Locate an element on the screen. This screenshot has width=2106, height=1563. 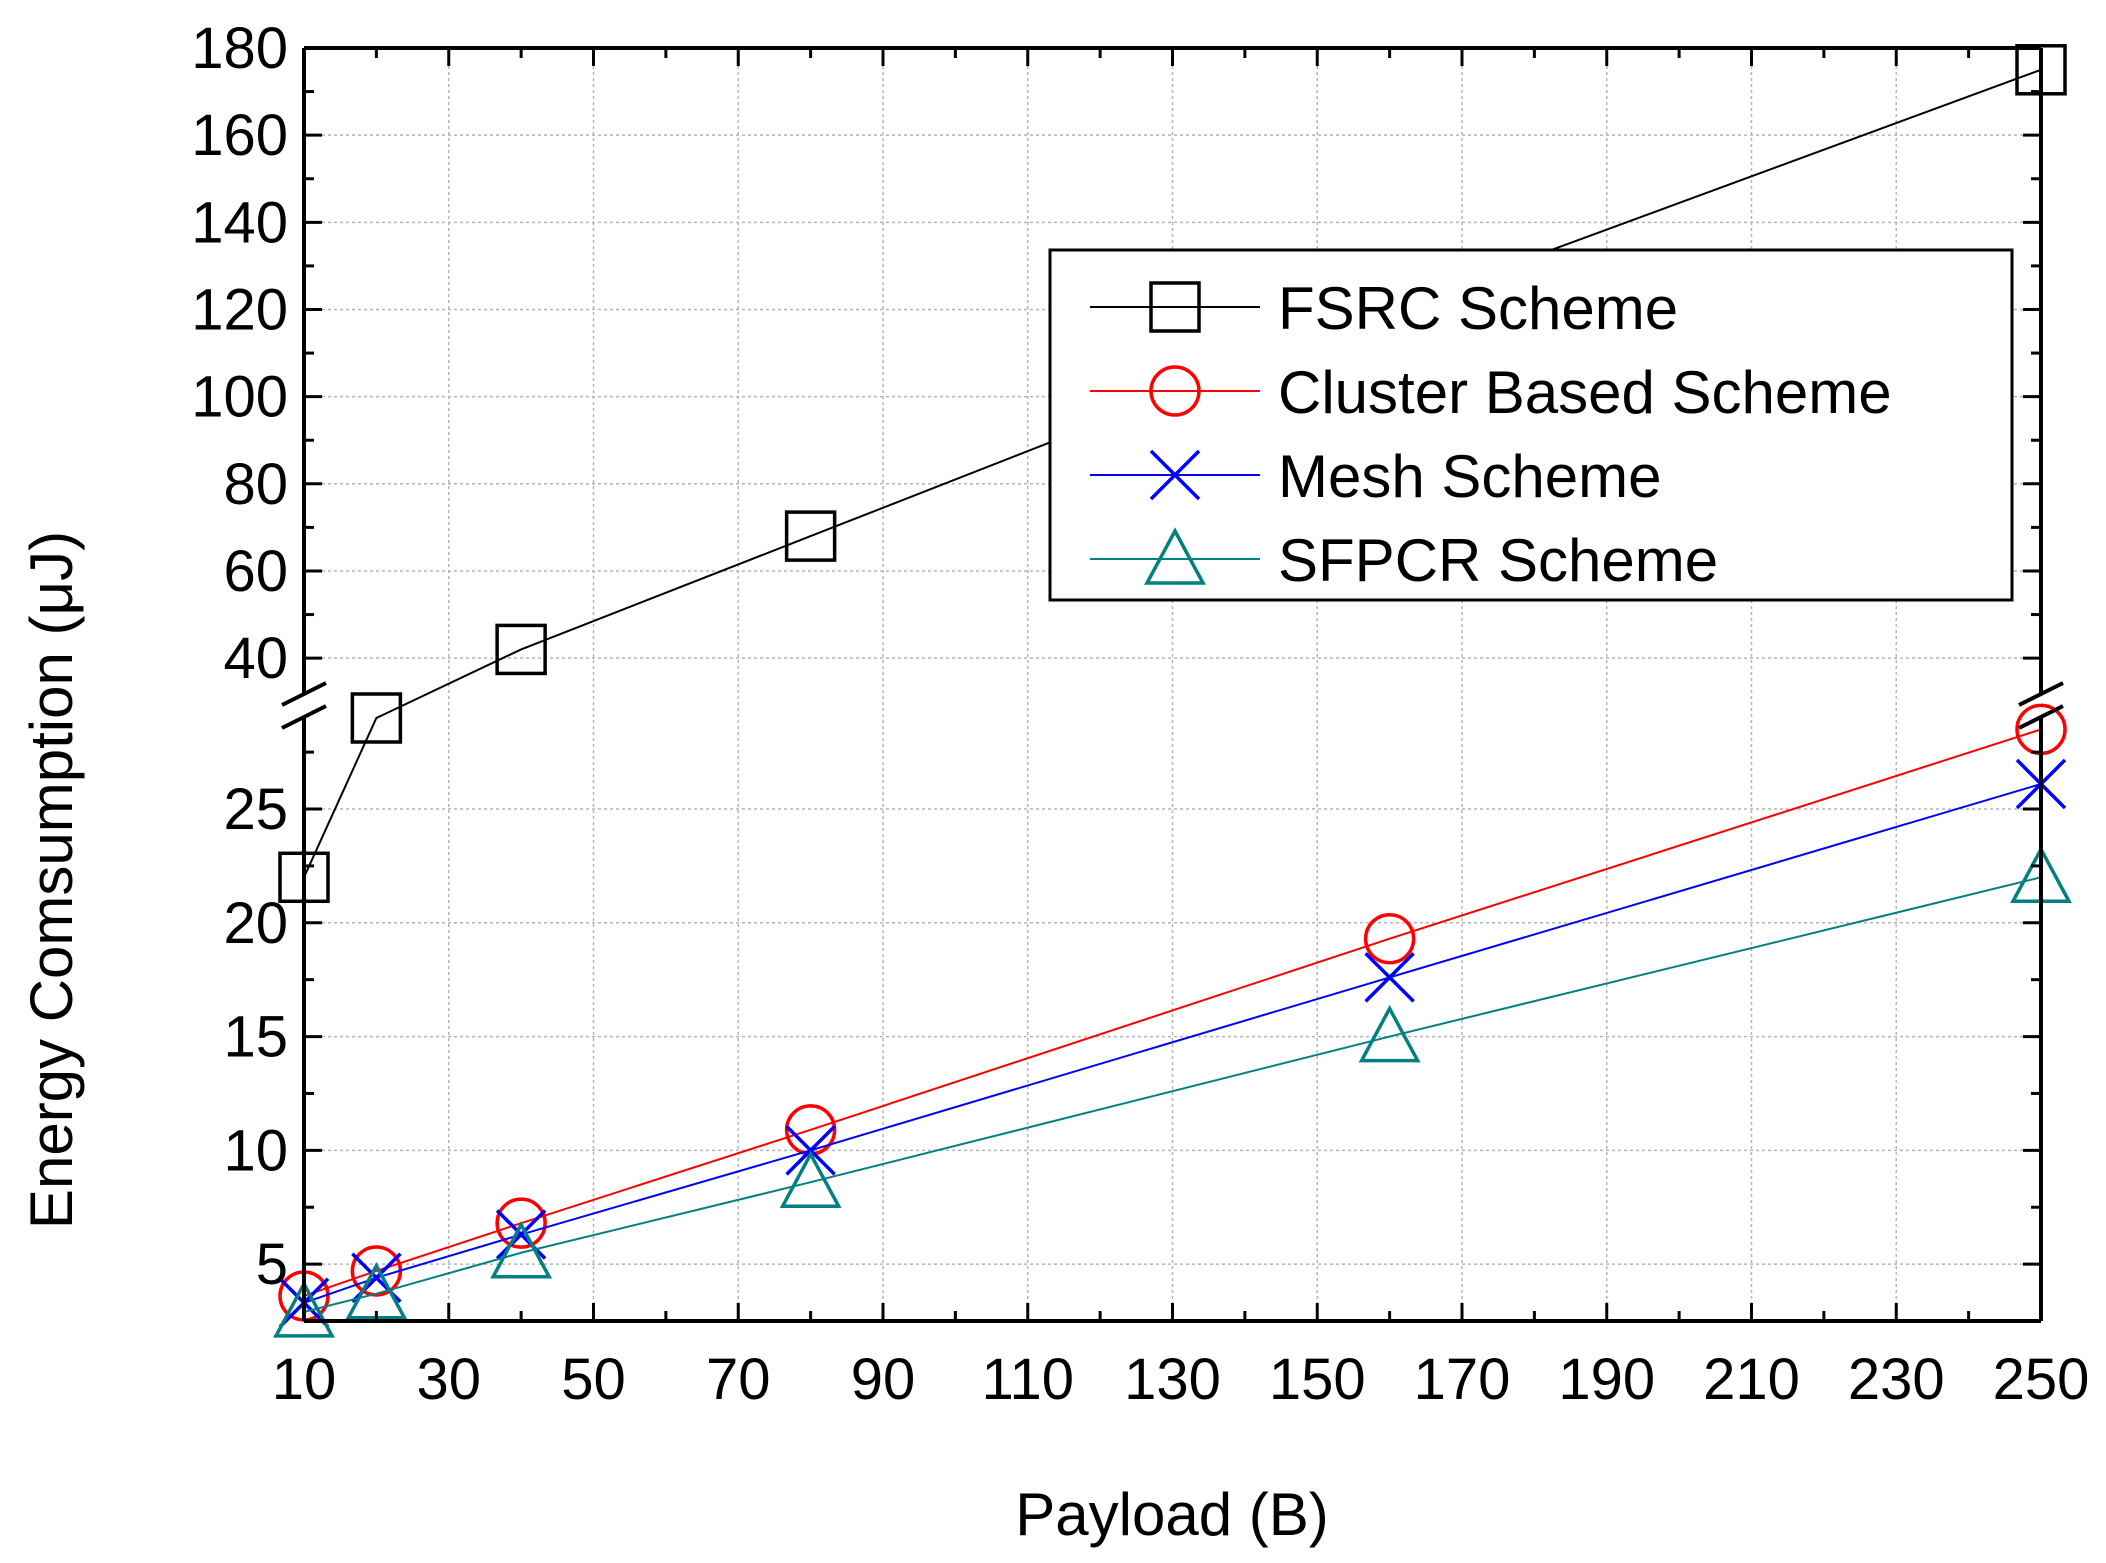
legend-entry: Mesh Scheme is located at coordinates (1376, 476).